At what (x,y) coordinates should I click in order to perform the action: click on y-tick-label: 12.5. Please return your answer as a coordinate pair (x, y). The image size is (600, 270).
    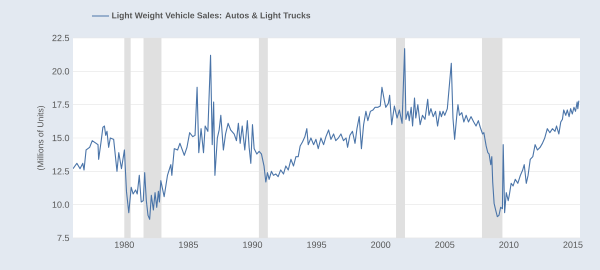
    Looking at the image, I should click on (61, 171).